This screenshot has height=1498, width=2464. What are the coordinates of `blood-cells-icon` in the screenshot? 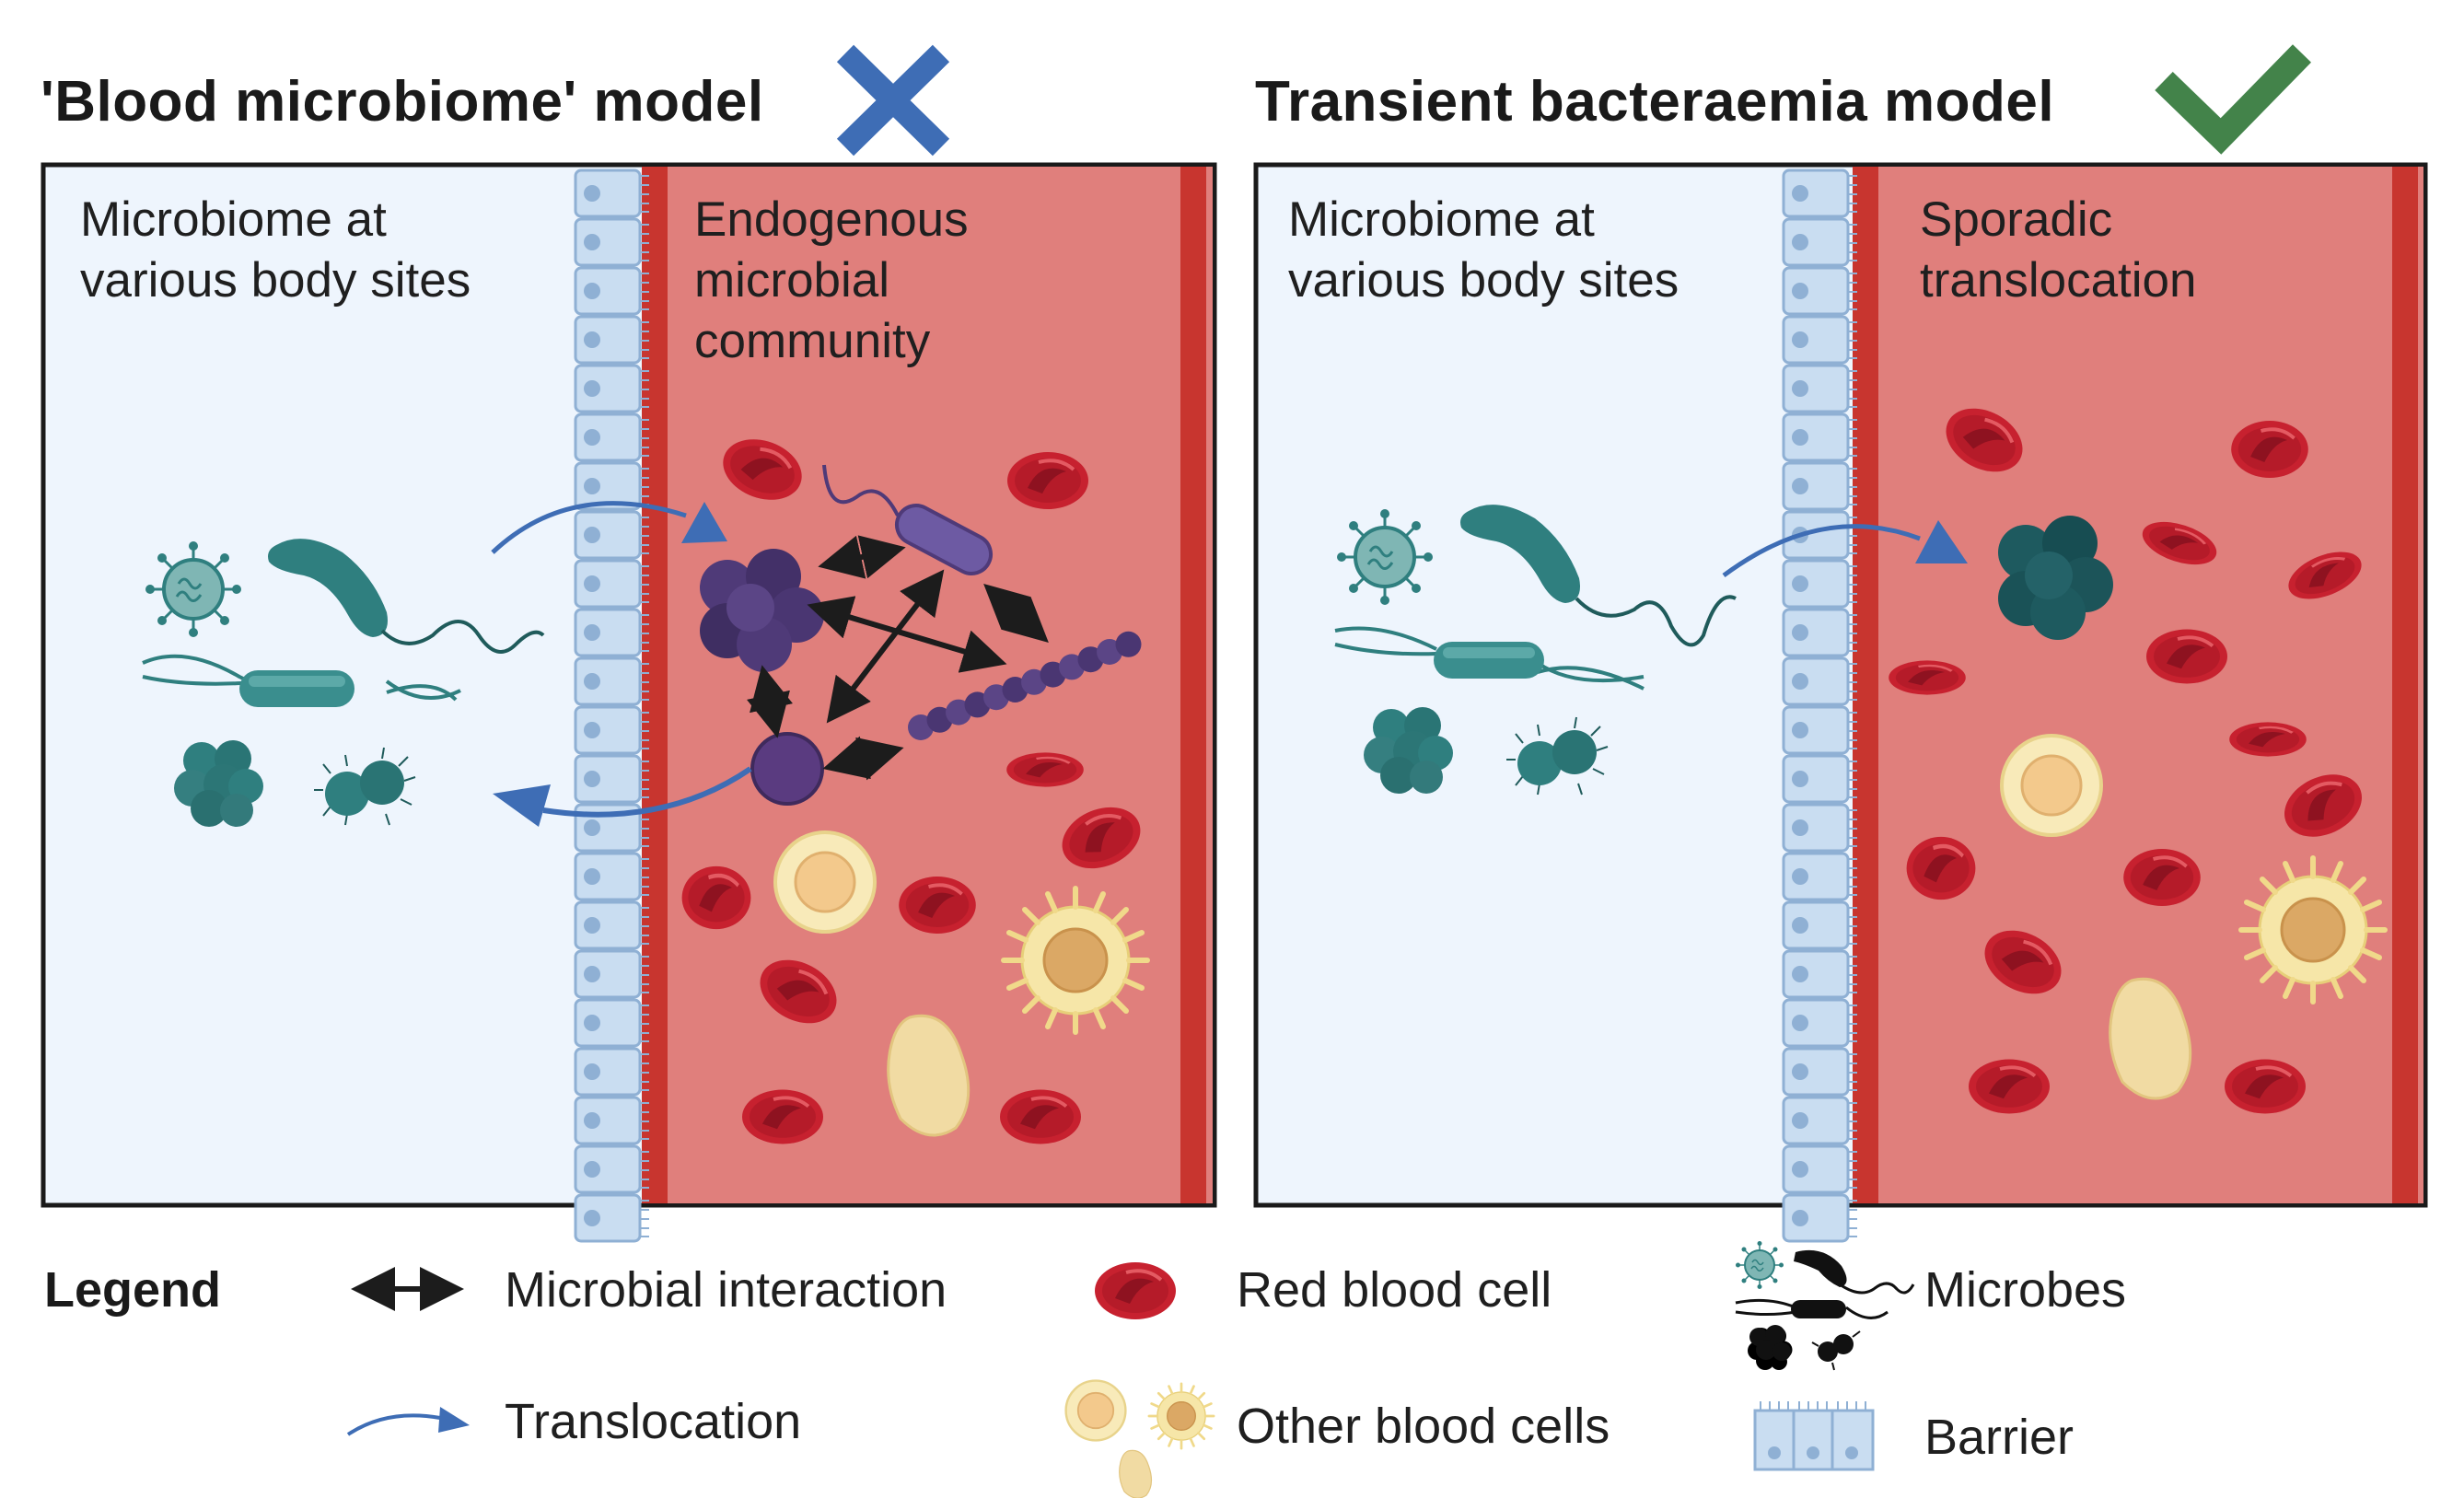 It's located at (1139, 1438).